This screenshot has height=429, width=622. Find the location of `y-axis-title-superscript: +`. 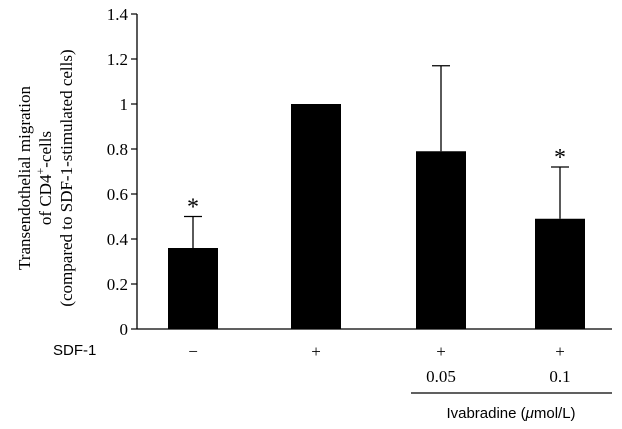

y-axis-title-superscript: + is located at coordinates (40, 171).